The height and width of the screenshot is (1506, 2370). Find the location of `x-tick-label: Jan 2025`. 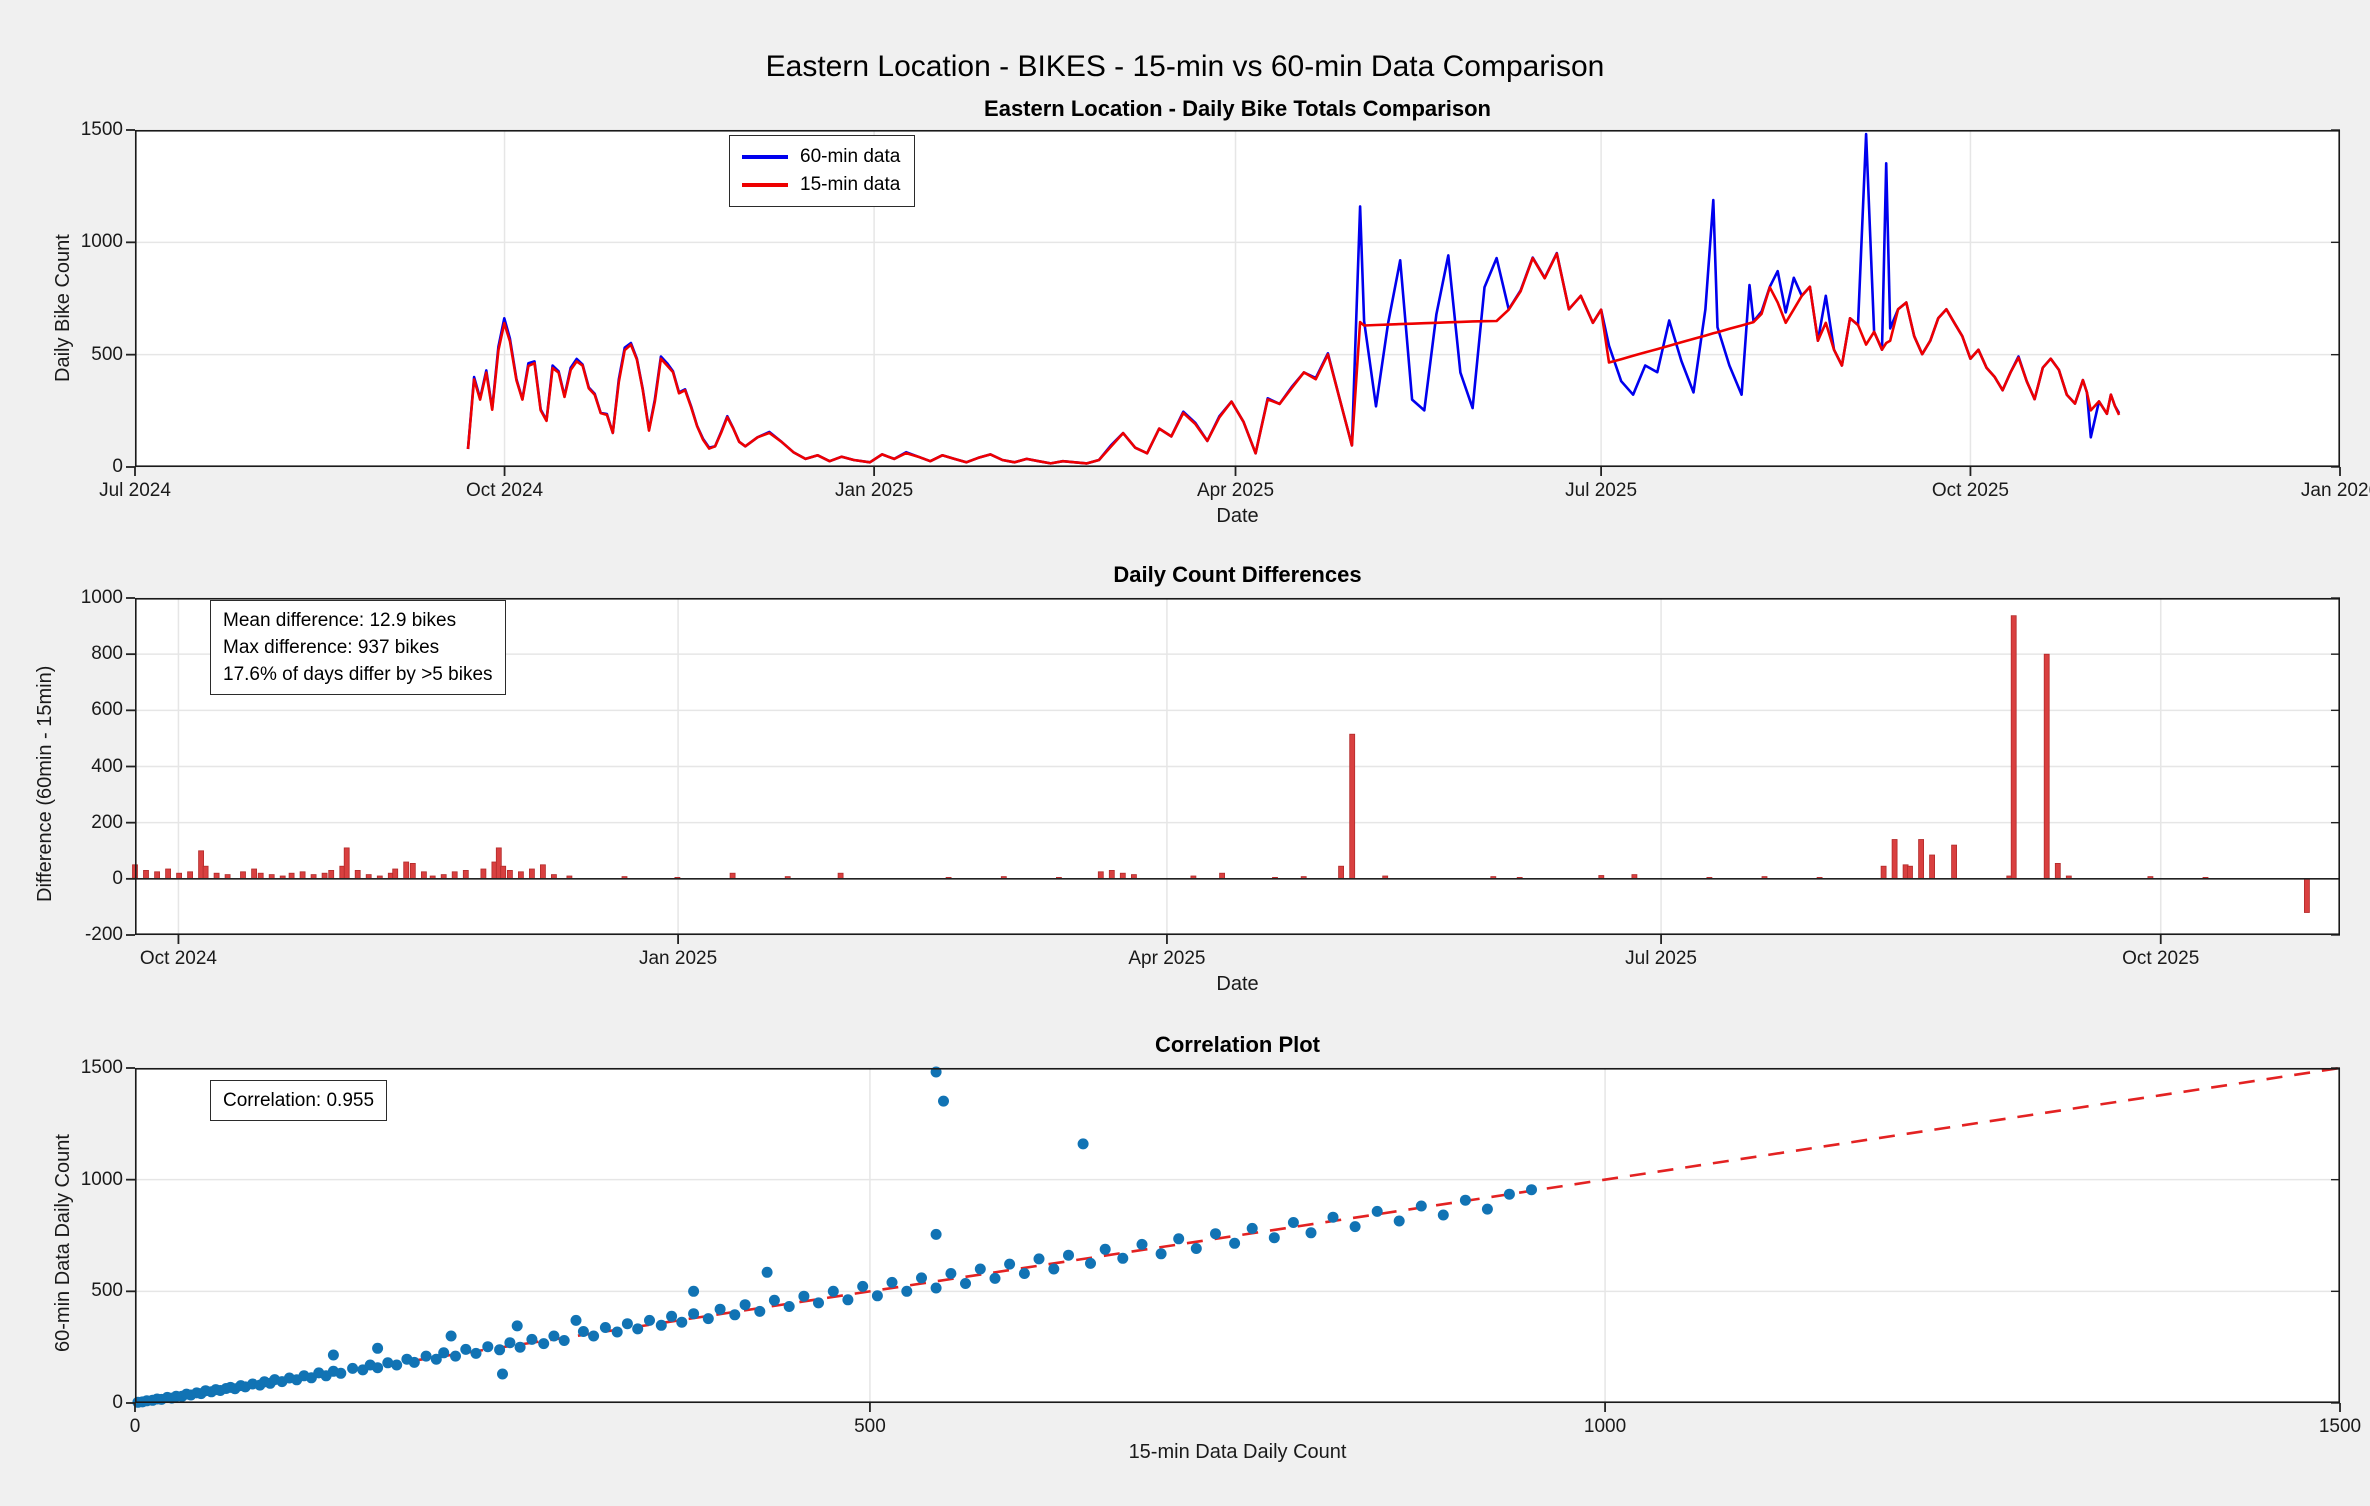

x-tick-label: Jan 2025 is located at coordinates (678, 958).